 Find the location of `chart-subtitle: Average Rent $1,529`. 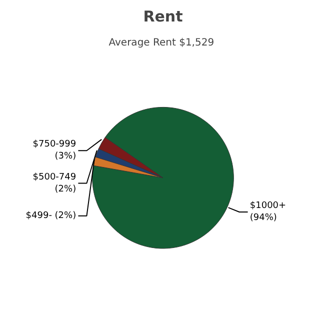

chart-subtitle: Average Rent $1,529 is located at coordinates (161, 43).